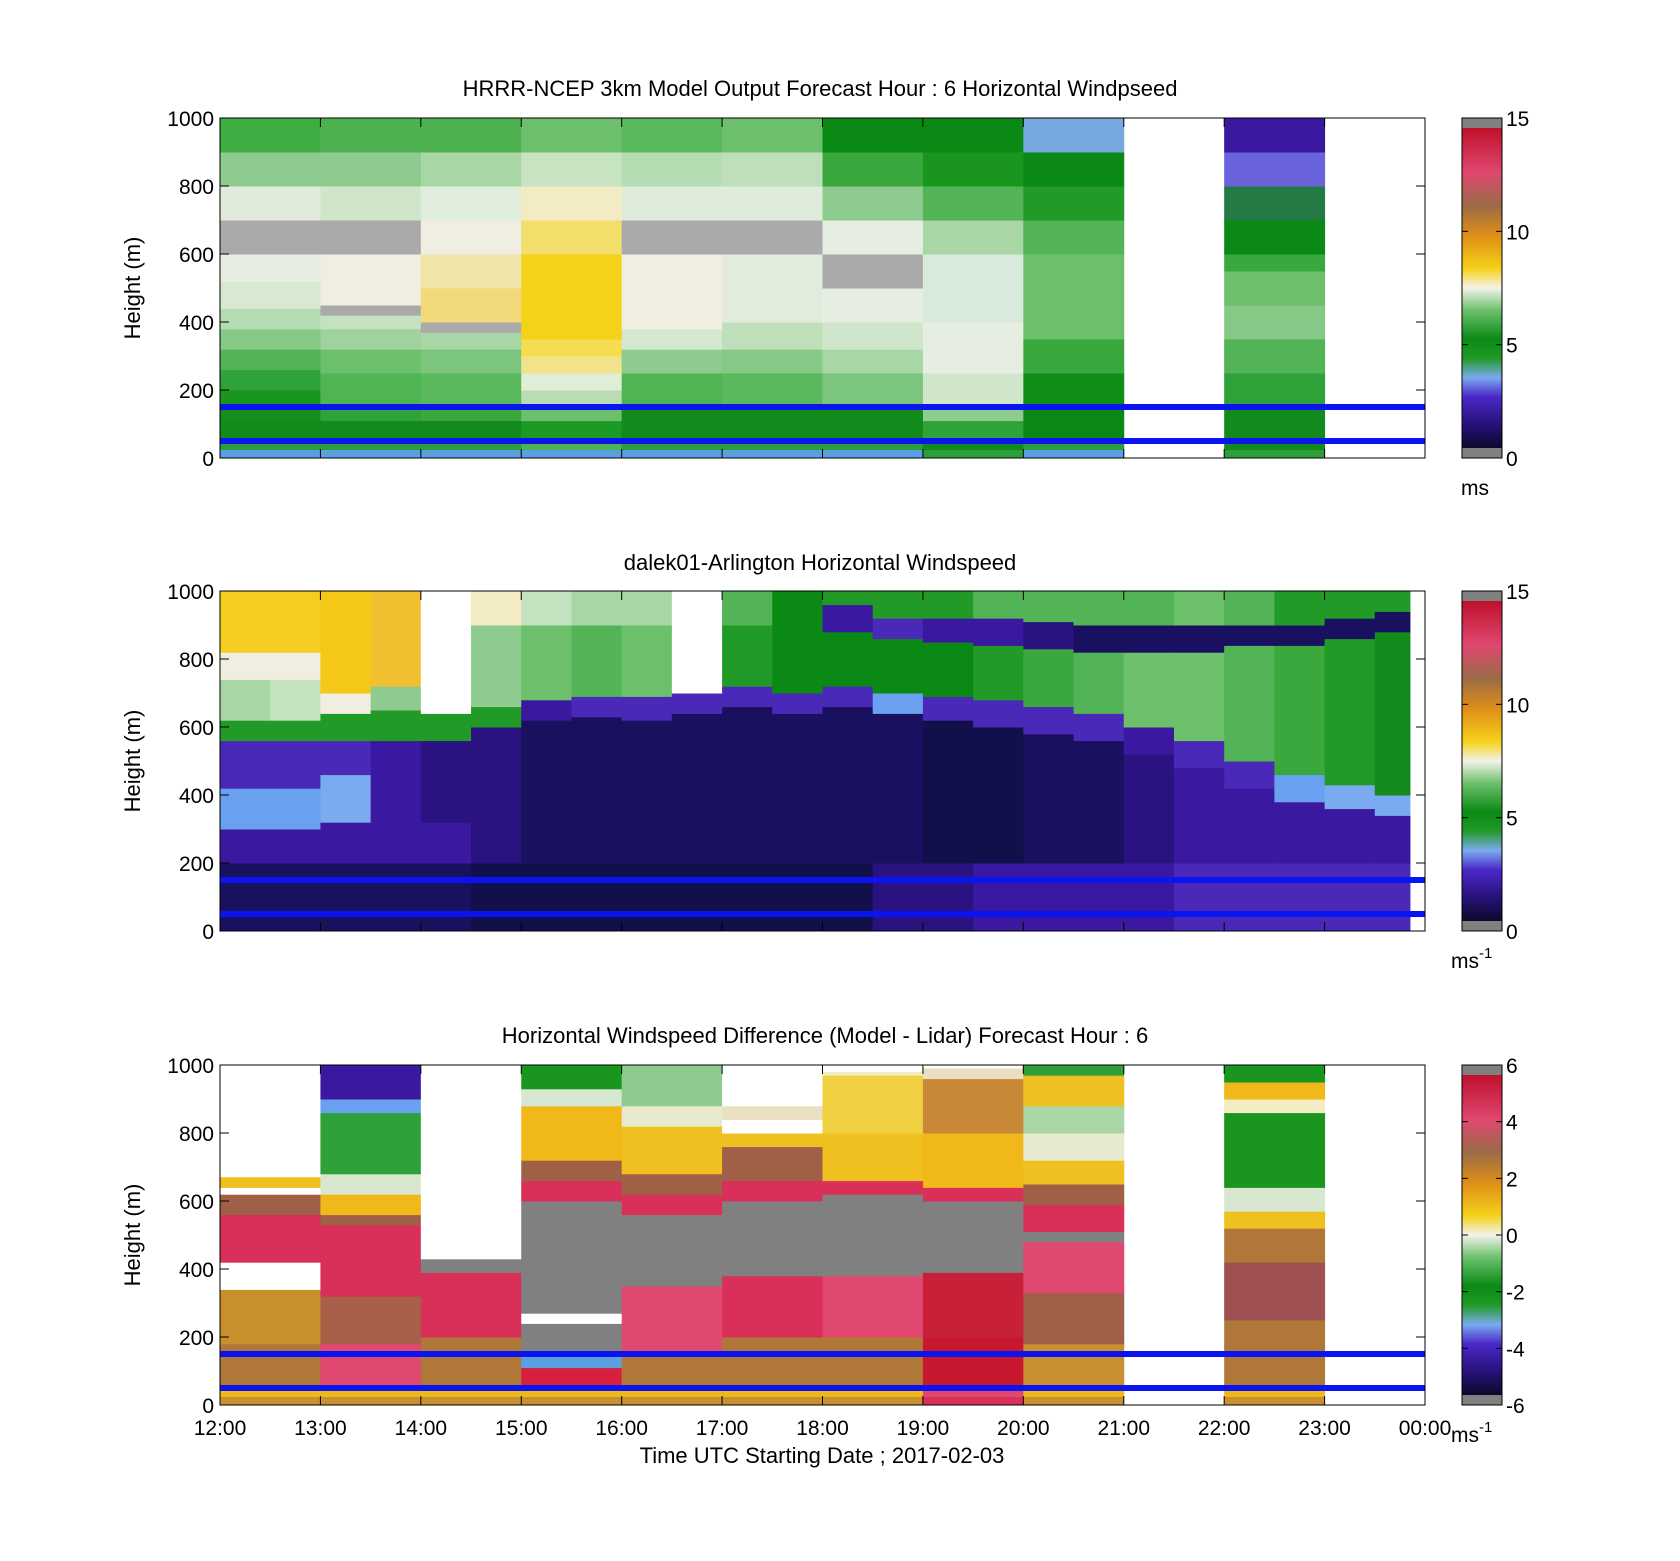 The height and width of the screenshot is (1561, 1680). I want to click on x-tick-label: 22:00, so click(1224, 1428).